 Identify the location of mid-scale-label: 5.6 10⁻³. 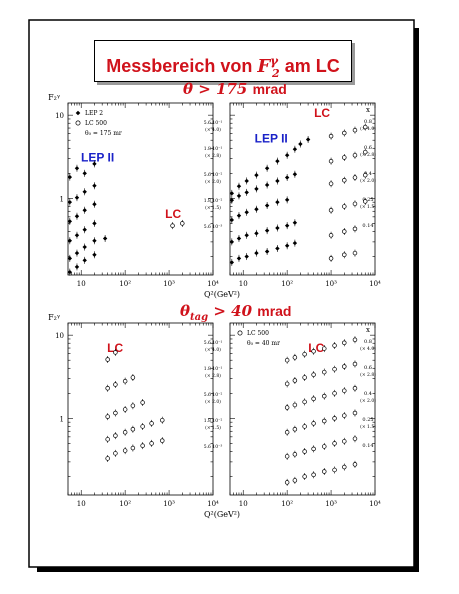
(213, 227).